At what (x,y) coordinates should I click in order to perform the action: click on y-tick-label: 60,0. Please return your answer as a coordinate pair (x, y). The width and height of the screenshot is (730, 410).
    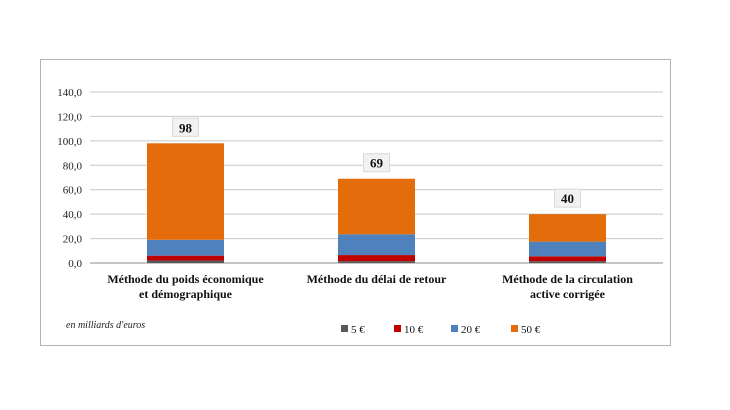
    Looking at the image, I should click on (73, 191).